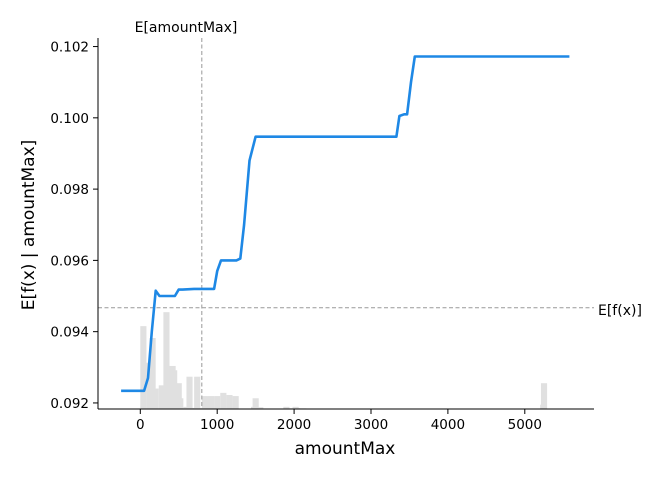 This screenshot has width=665, height=477. Describe the element at coordinates (344, 360) in the screenshot. I see `feature-histogram` at that location.